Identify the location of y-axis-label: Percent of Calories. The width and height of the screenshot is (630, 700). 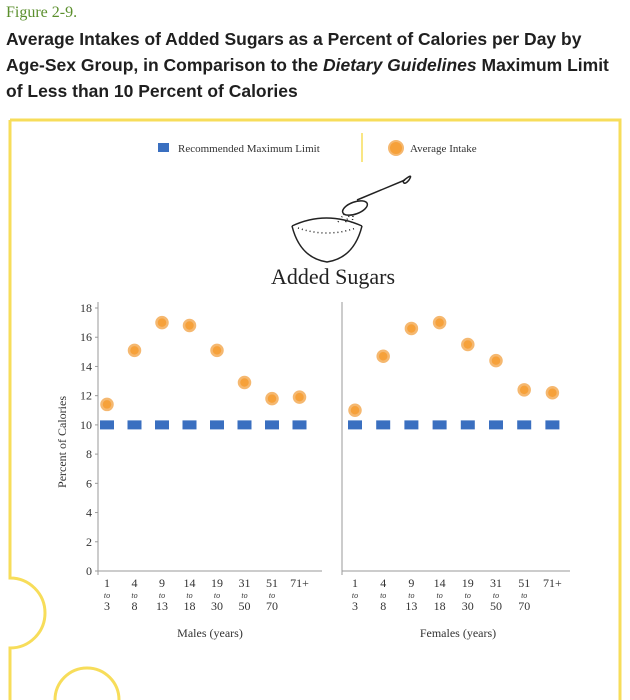
(62, 442).